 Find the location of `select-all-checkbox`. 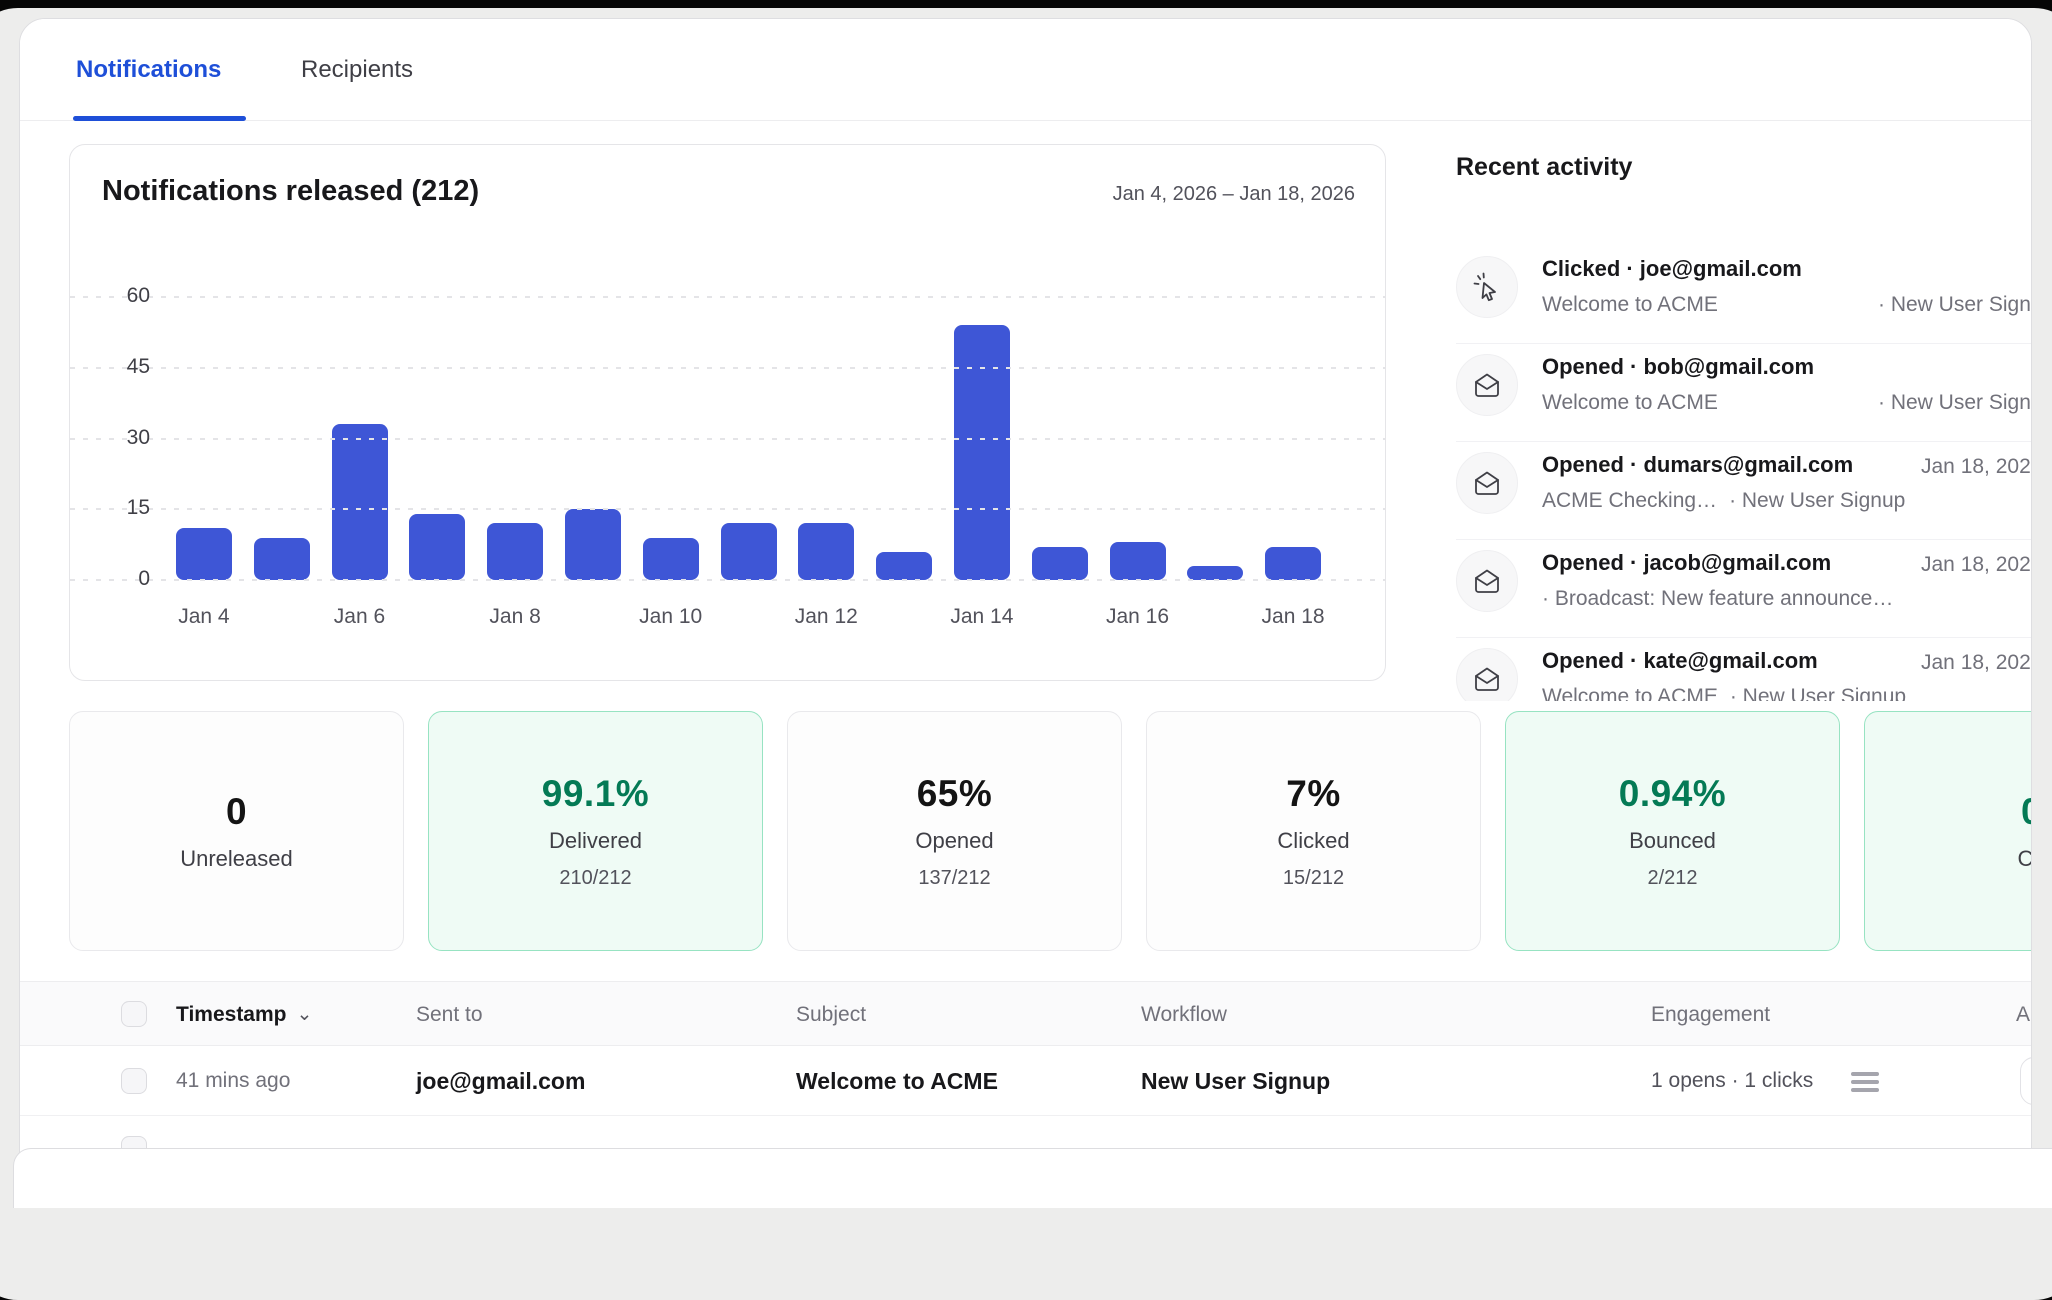

select-all-checkbox is located at coordinates (134, 1014).